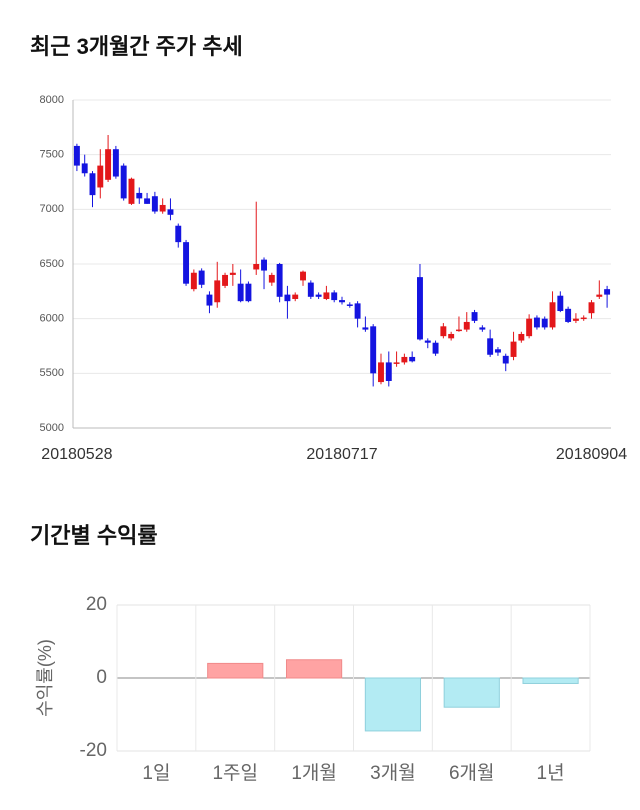 This screenshot has height=810, width=640. What do you see at coordinates (52, 428) in the screenshot?
I see `y-tick-label: 5000` at bounding box center [52, 428].